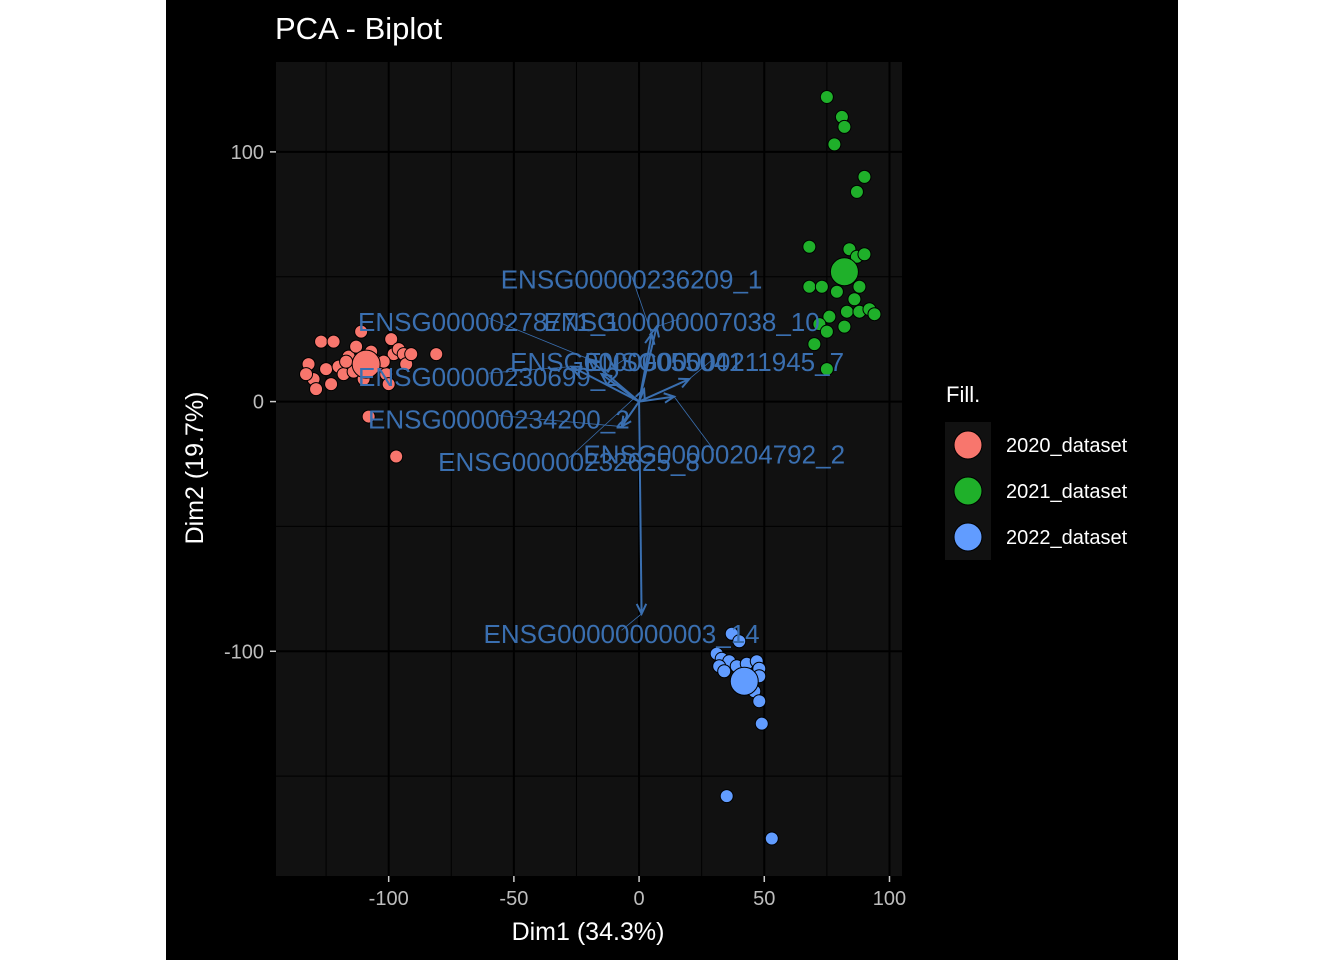  I want to click on legend-label: 2022_dataset, so click(1067, 538).